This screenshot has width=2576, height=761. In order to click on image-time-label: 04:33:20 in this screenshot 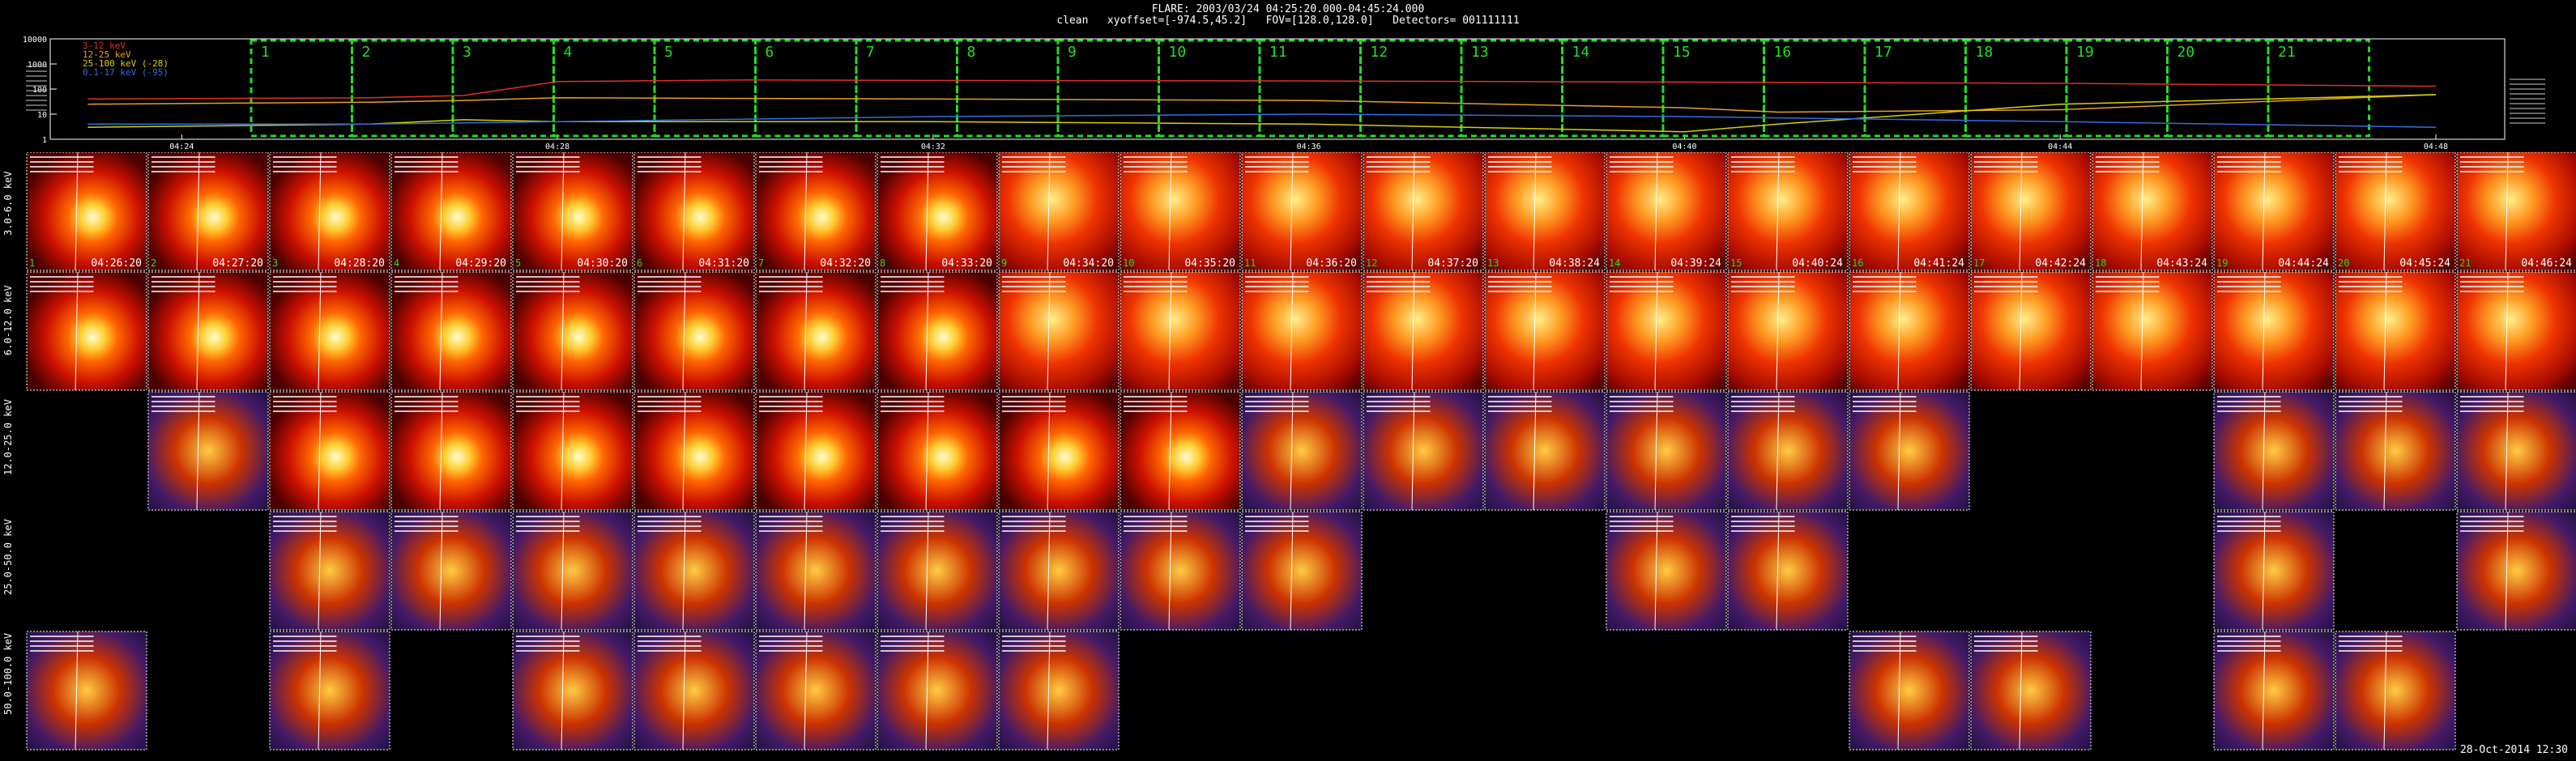, I will do `click(966, 263)`.